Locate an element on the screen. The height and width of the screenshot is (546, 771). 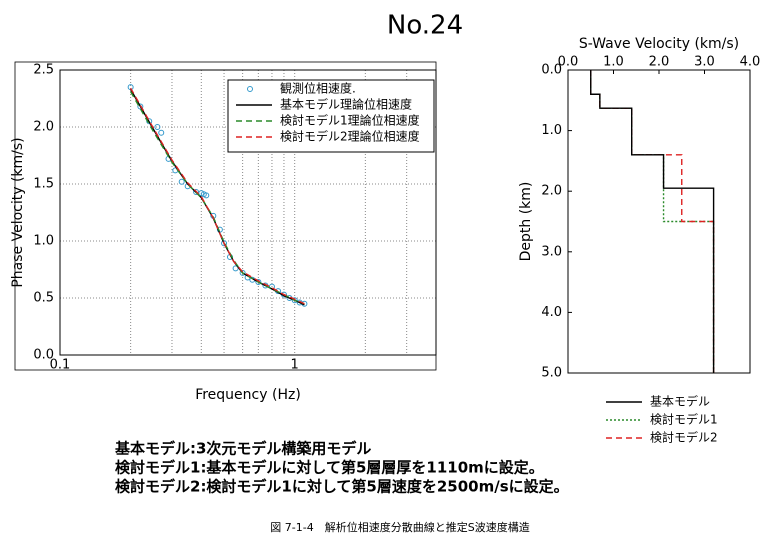
legend-box is located at coordinates (331, 116).